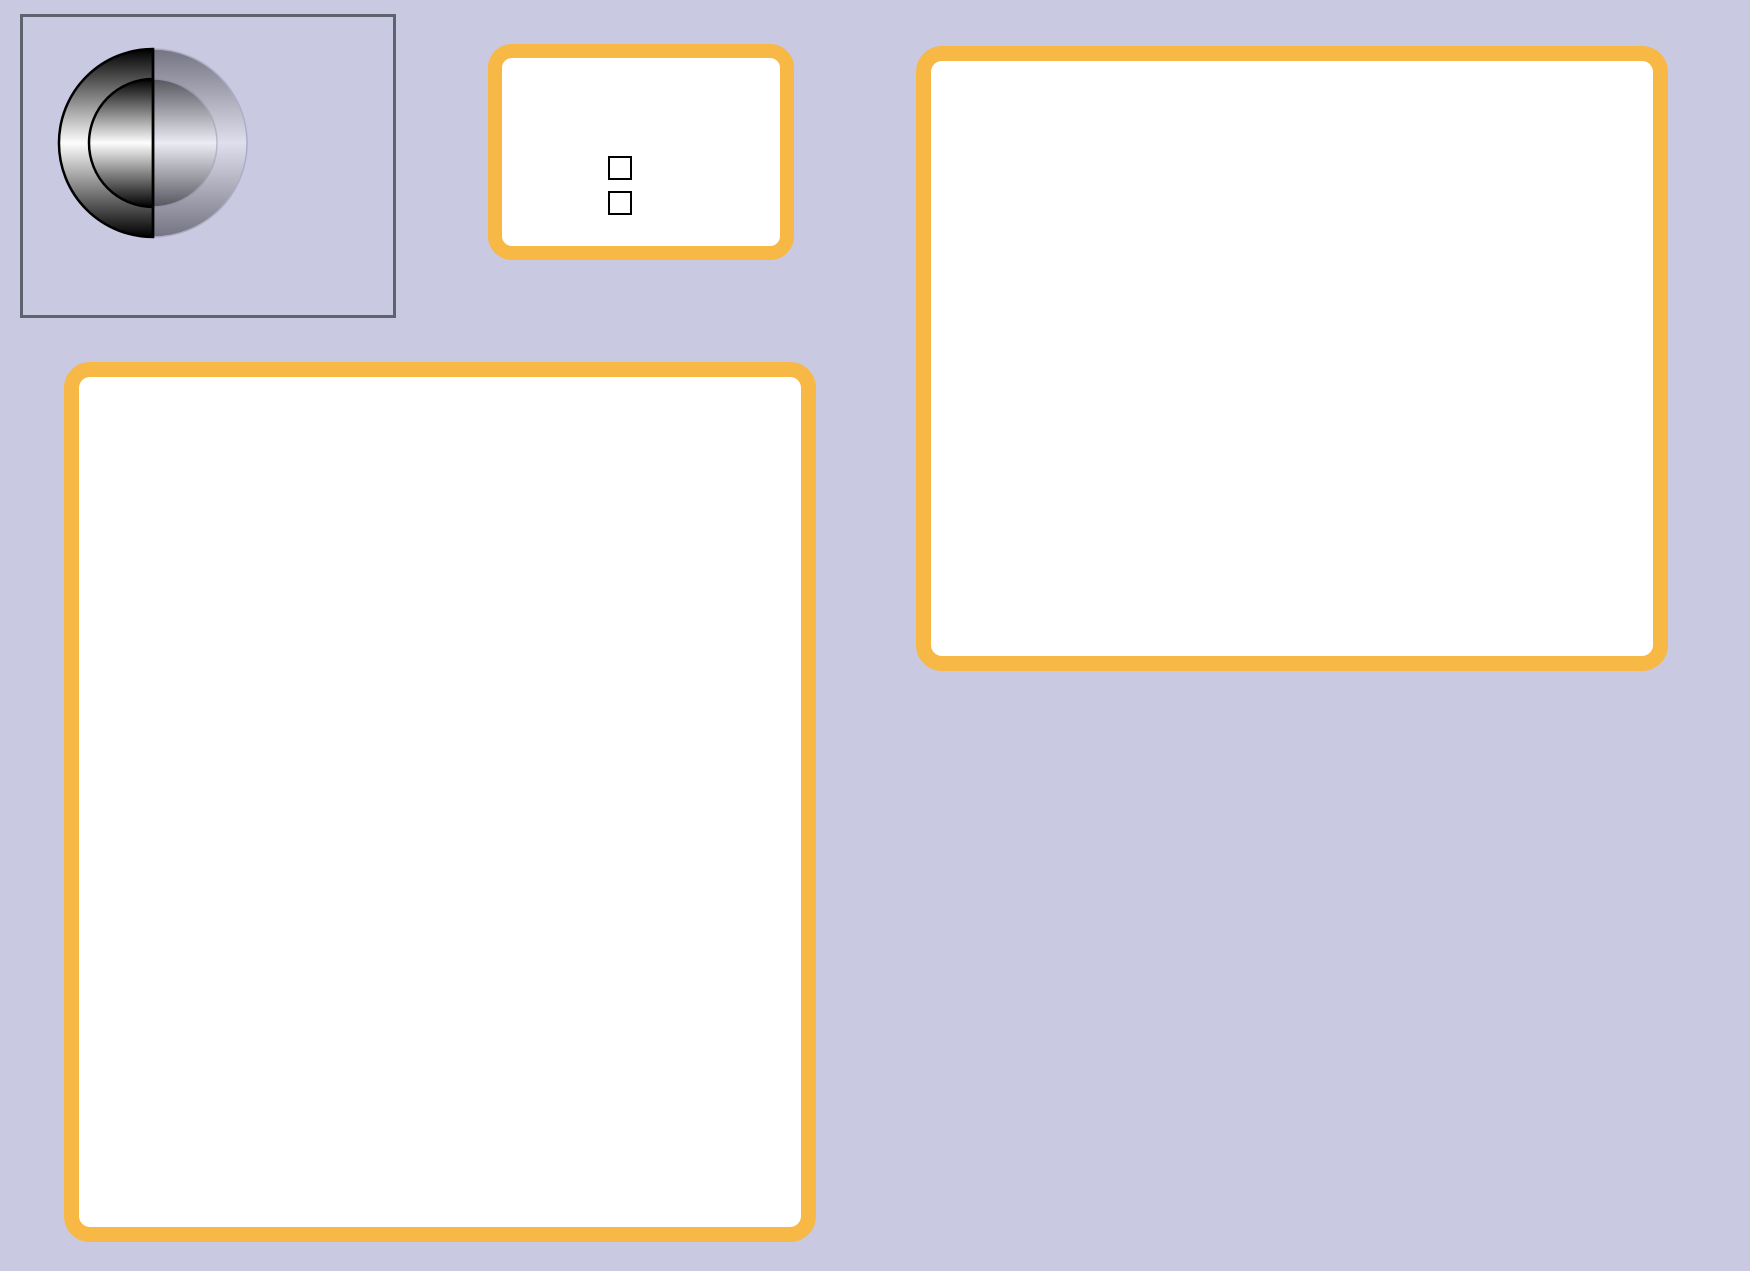 The height and width of the screenshot is (1279, 1750). Describe the element at coordinates (121, 143) in the screenshot. I see `ring-legend-inner-left` at that location.